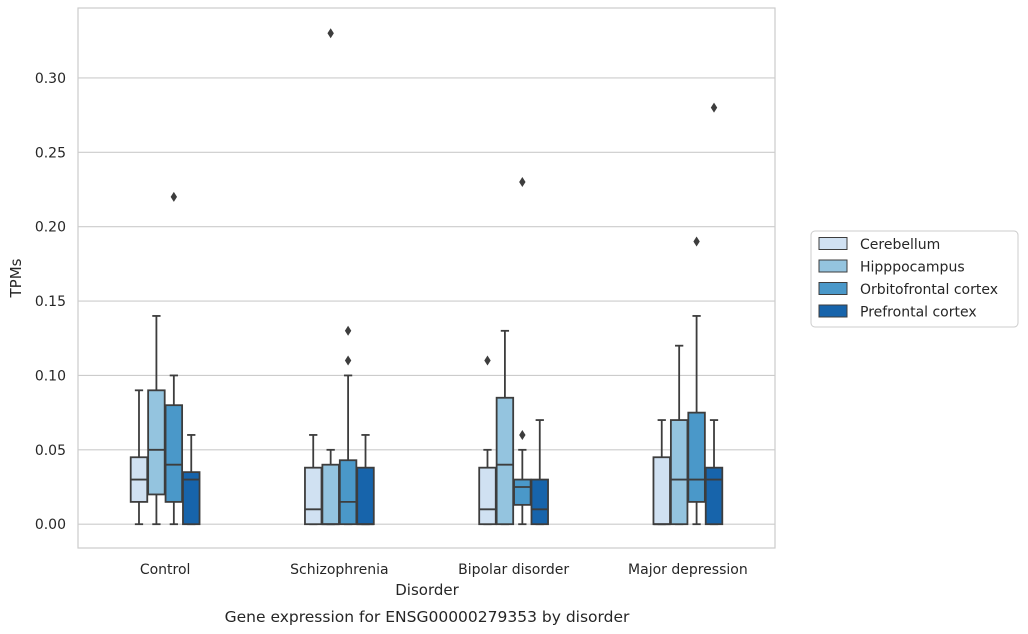 The image size is (1028, 634). What do you see at coordinates (50, 525) in the screenshot?
I see `y-tick-label: 0.00` at bounding box center [50, 525].